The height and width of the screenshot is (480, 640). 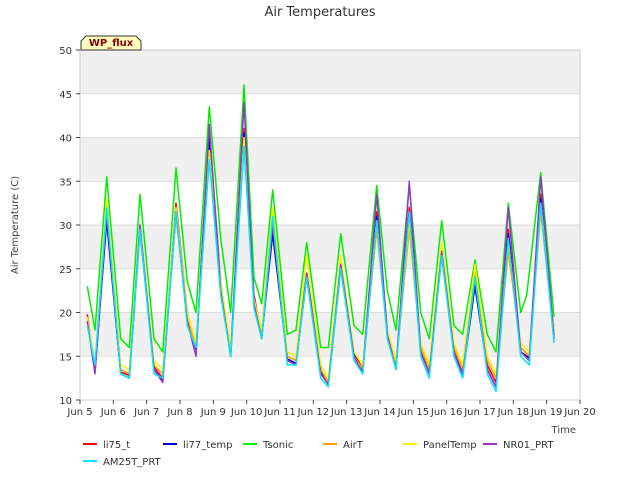 I want to click on x-tick-label: Jun 10, so click(x=246, y=412).